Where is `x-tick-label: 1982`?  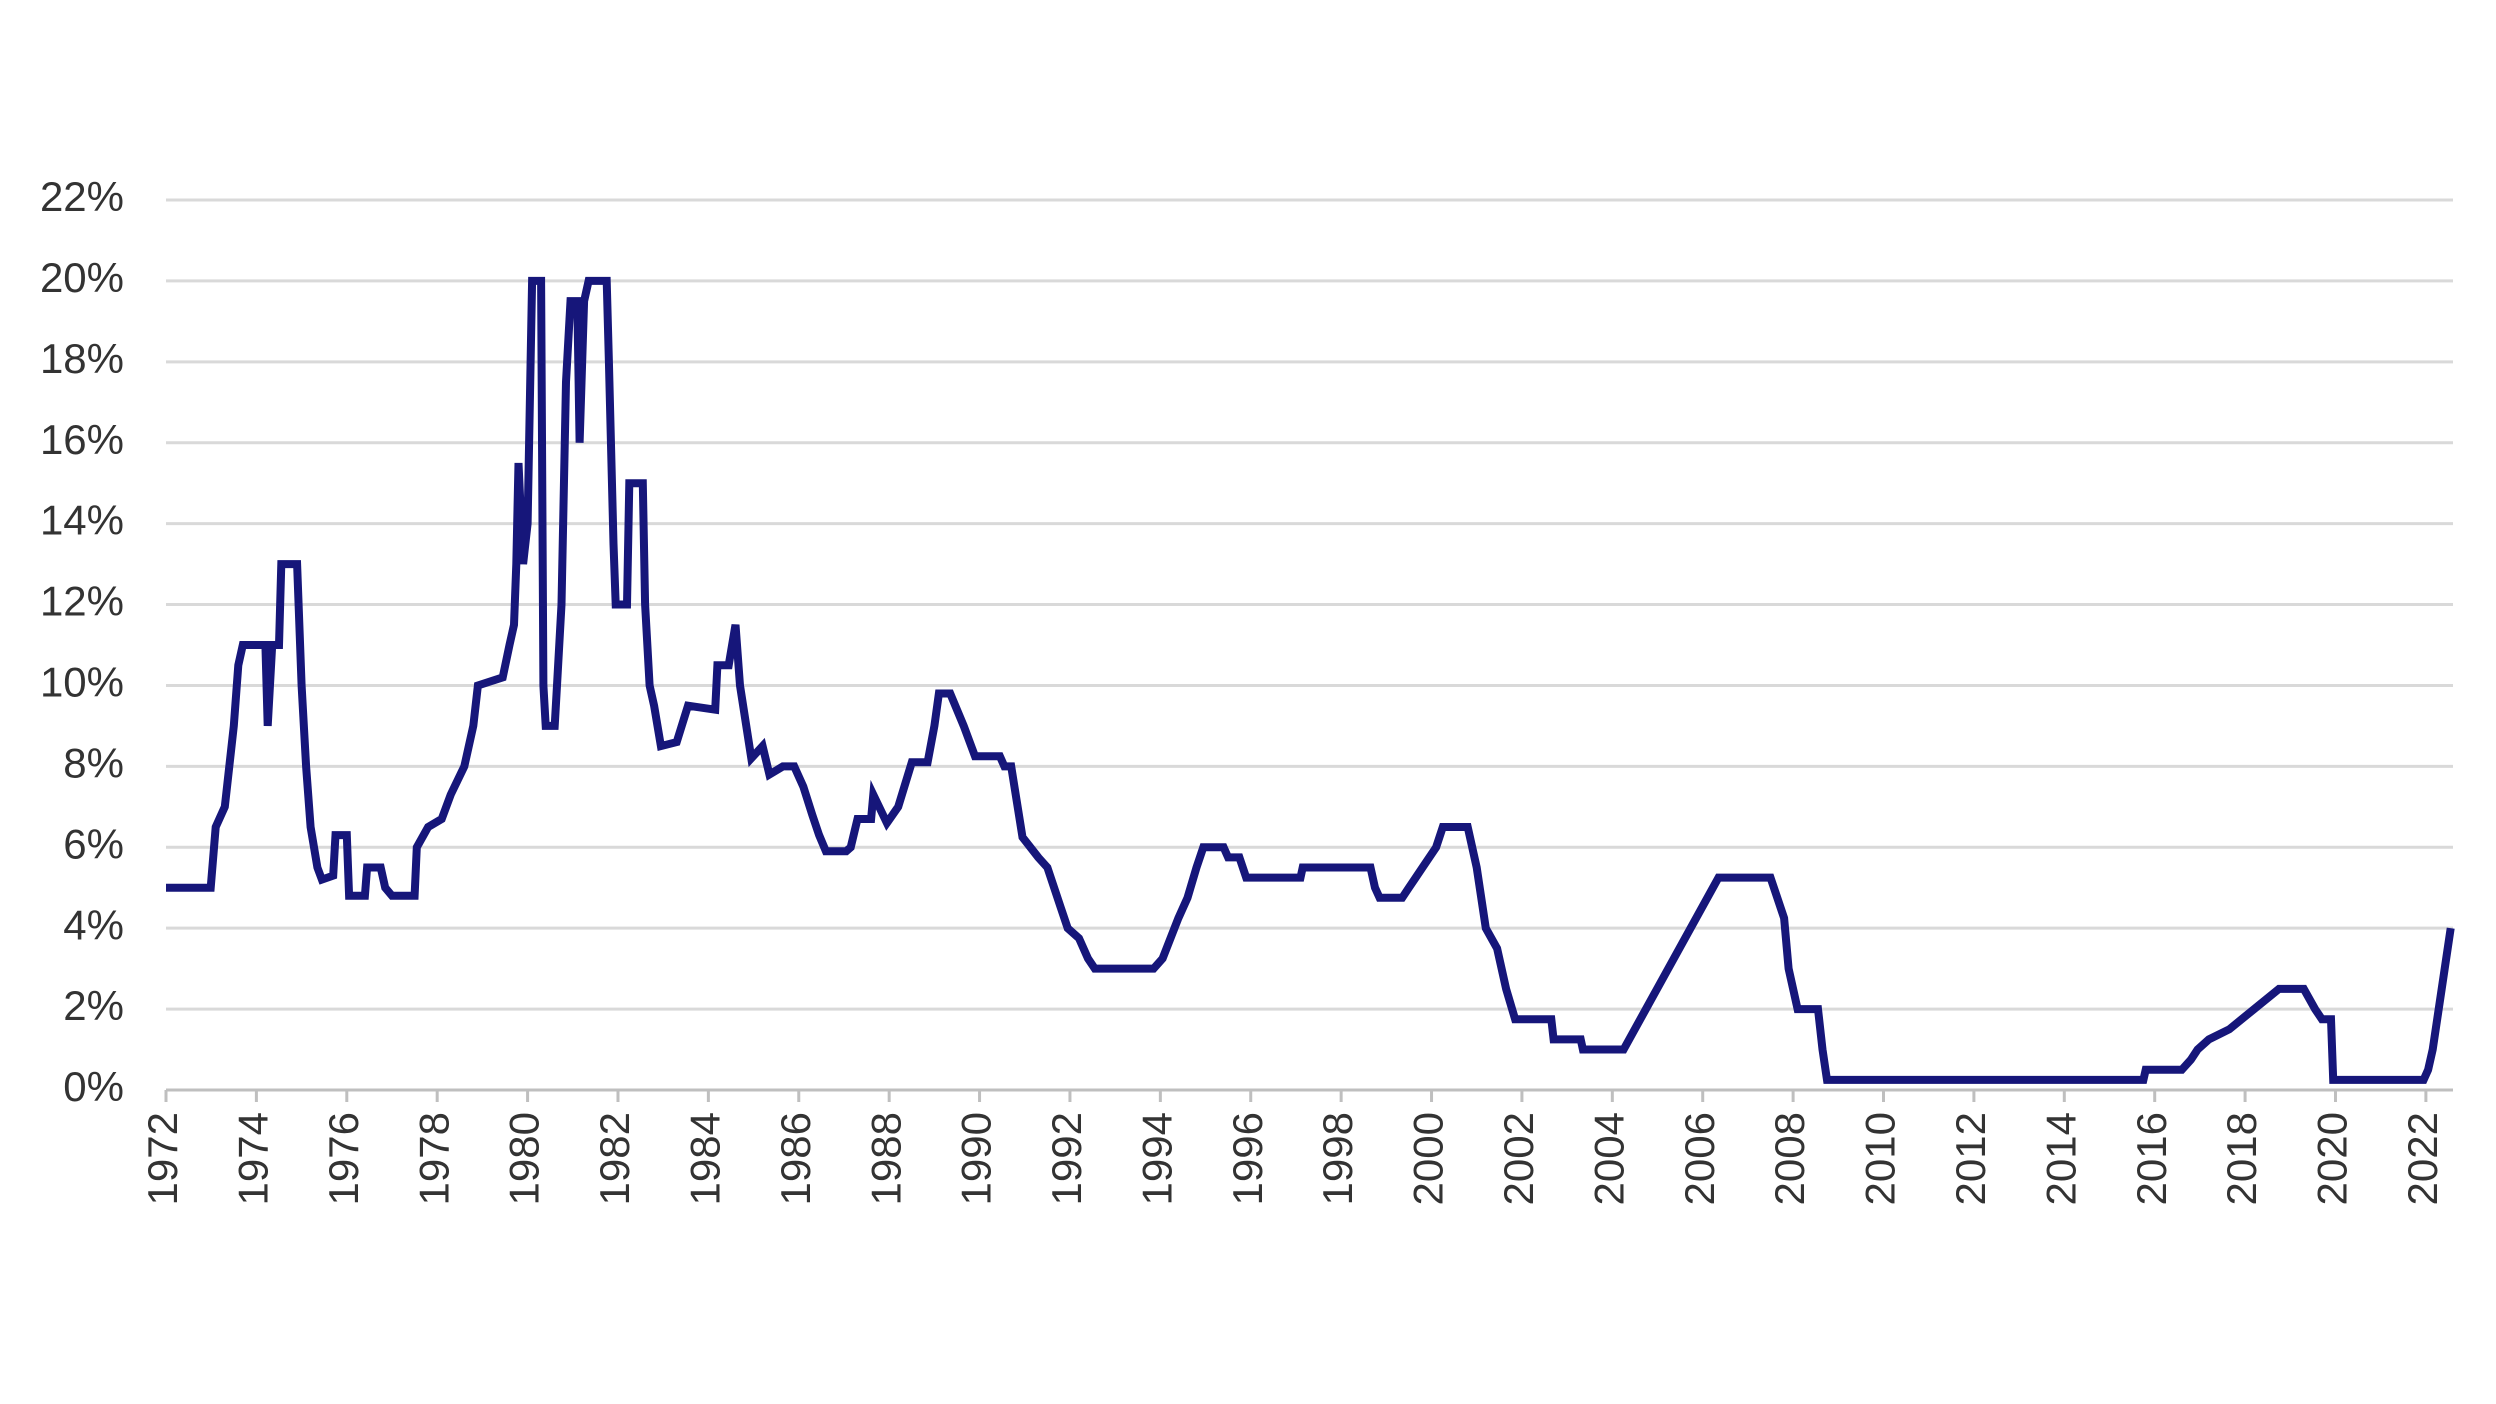
x-tick-label: 1982 is located at coordinates (614, 1158).